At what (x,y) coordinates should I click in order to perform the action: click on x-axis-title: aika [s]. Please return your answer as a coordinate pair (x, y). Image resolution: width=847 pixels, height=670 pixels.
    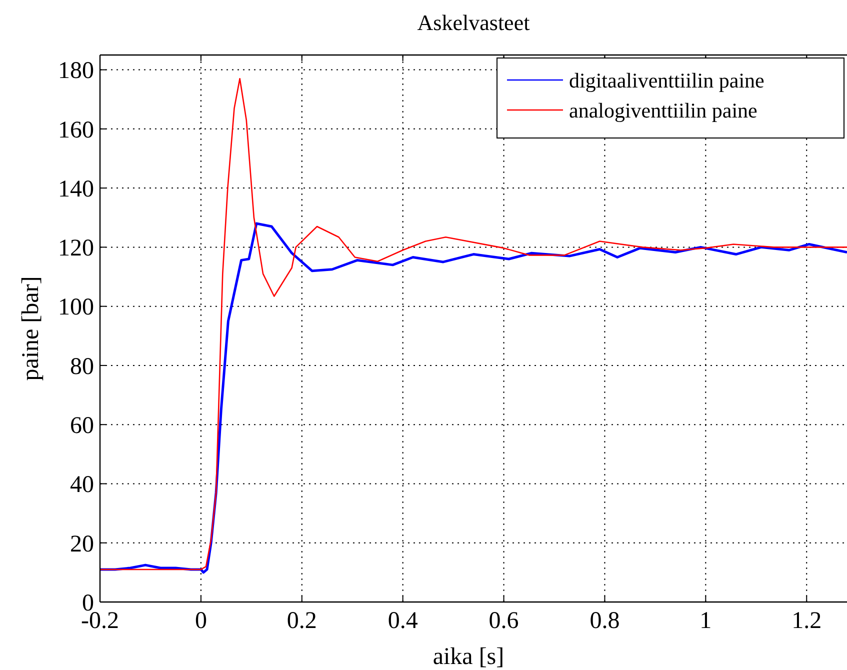
    Looking at the image, I should click on (468, 657).